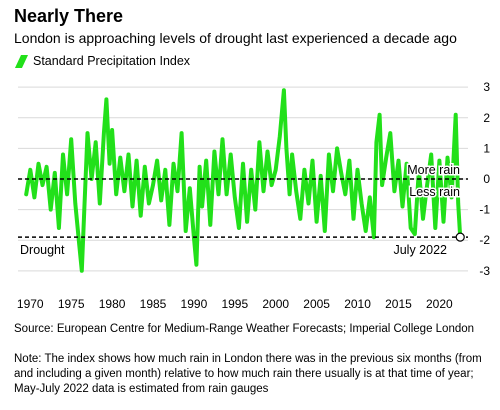 This screenshot has width=500, height=410. I want to click on legend-label: Standard Precipitation Index, so click(112, 61).